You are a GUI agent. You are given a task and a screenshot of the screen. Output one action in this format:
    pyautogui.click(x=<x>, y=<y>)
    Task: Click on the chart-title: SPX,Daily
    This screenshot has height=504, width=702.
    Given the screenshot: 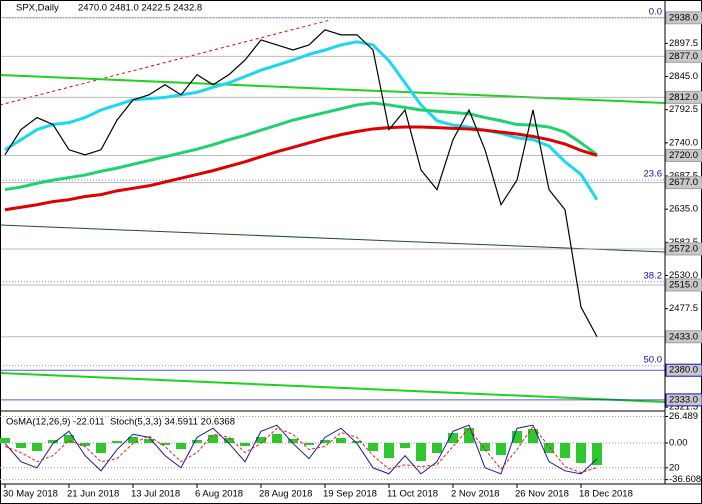 What is the action you would take?
    pyautogui.click(x=37, y=8)
    